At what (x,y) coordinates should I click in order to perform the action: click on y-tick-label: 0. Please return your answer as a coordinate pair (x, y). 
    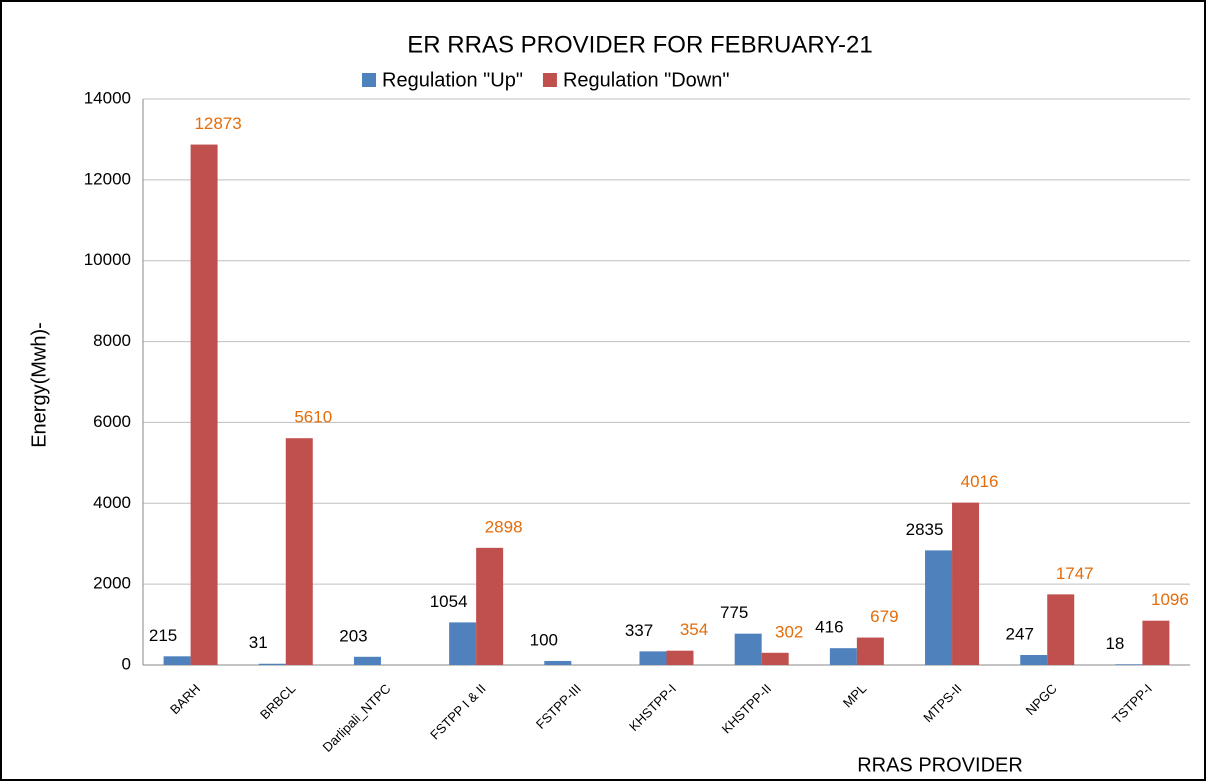
    Looking at the image, I should click on (126, 663).